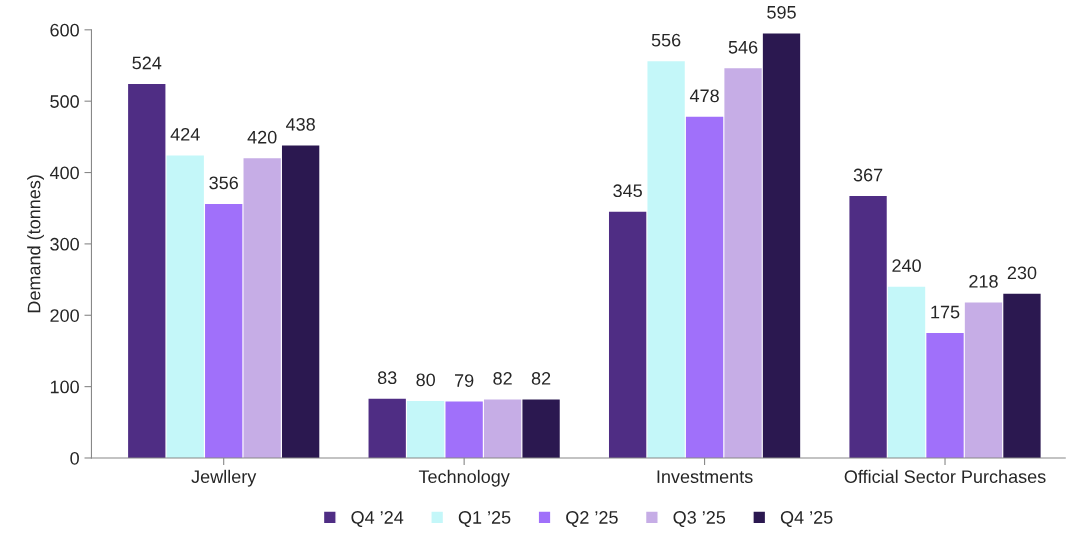  What do you see at coordinates (64, 387) in the screenshot?
I see `y-tick-label: 100` at bounding box center [64, 387].